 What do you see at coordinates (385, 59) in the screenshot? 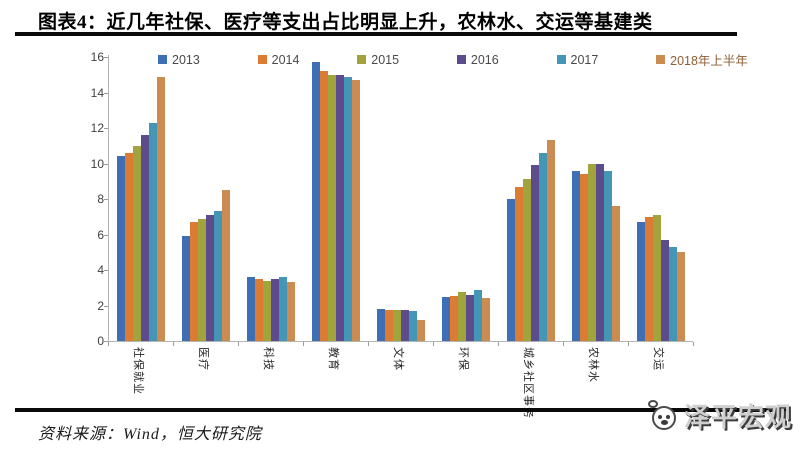
I see `legend-label: 2015` at bounding box center [385, 59].